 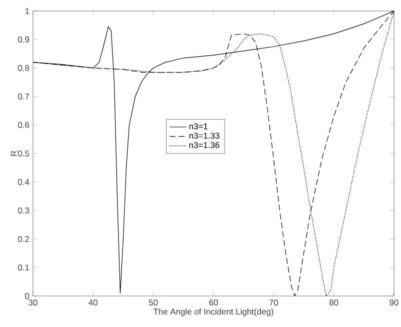 I want to click on x-tick-label: 50, so click(x=153, y=303).